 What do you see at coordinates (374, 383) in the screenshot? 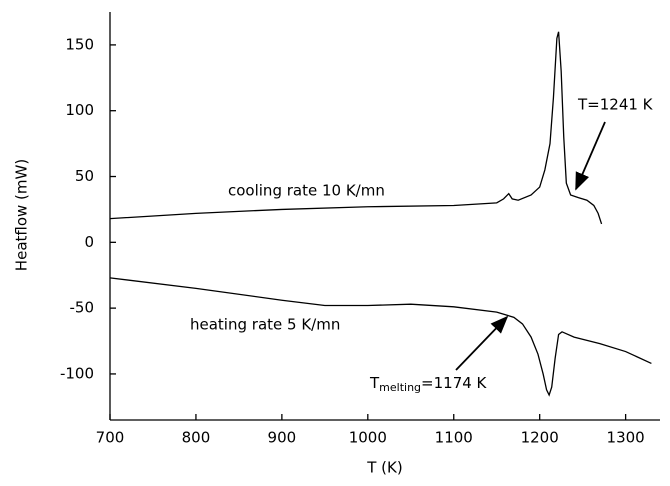
I see `annotation-part: T` at bounding box center [374, 383].